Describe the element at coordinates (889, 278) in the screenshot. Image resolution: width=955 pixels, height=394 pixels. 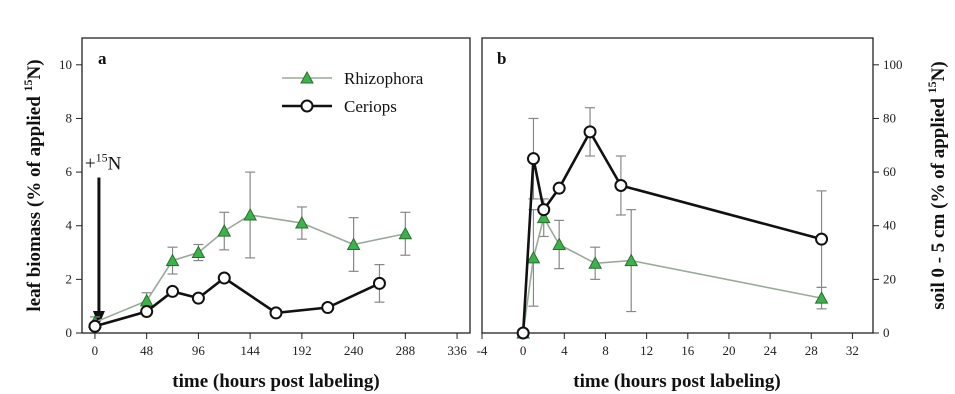
I see `y-tick-label: 20` at that location.